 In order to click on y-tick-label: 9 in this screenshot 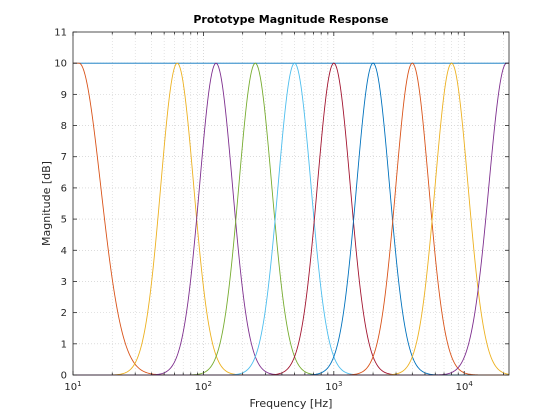, I will do `click(64, 95)`.